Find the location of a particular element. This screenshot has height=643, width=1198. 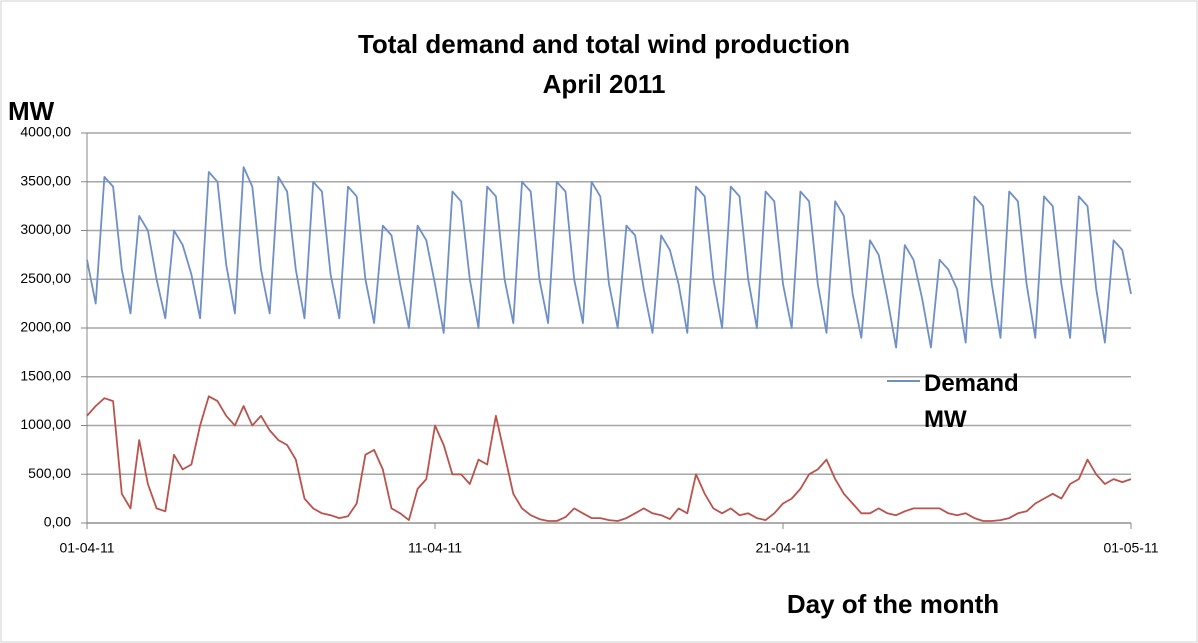

chart-subtitle: April 2011 is located at coordinates (604, 84).